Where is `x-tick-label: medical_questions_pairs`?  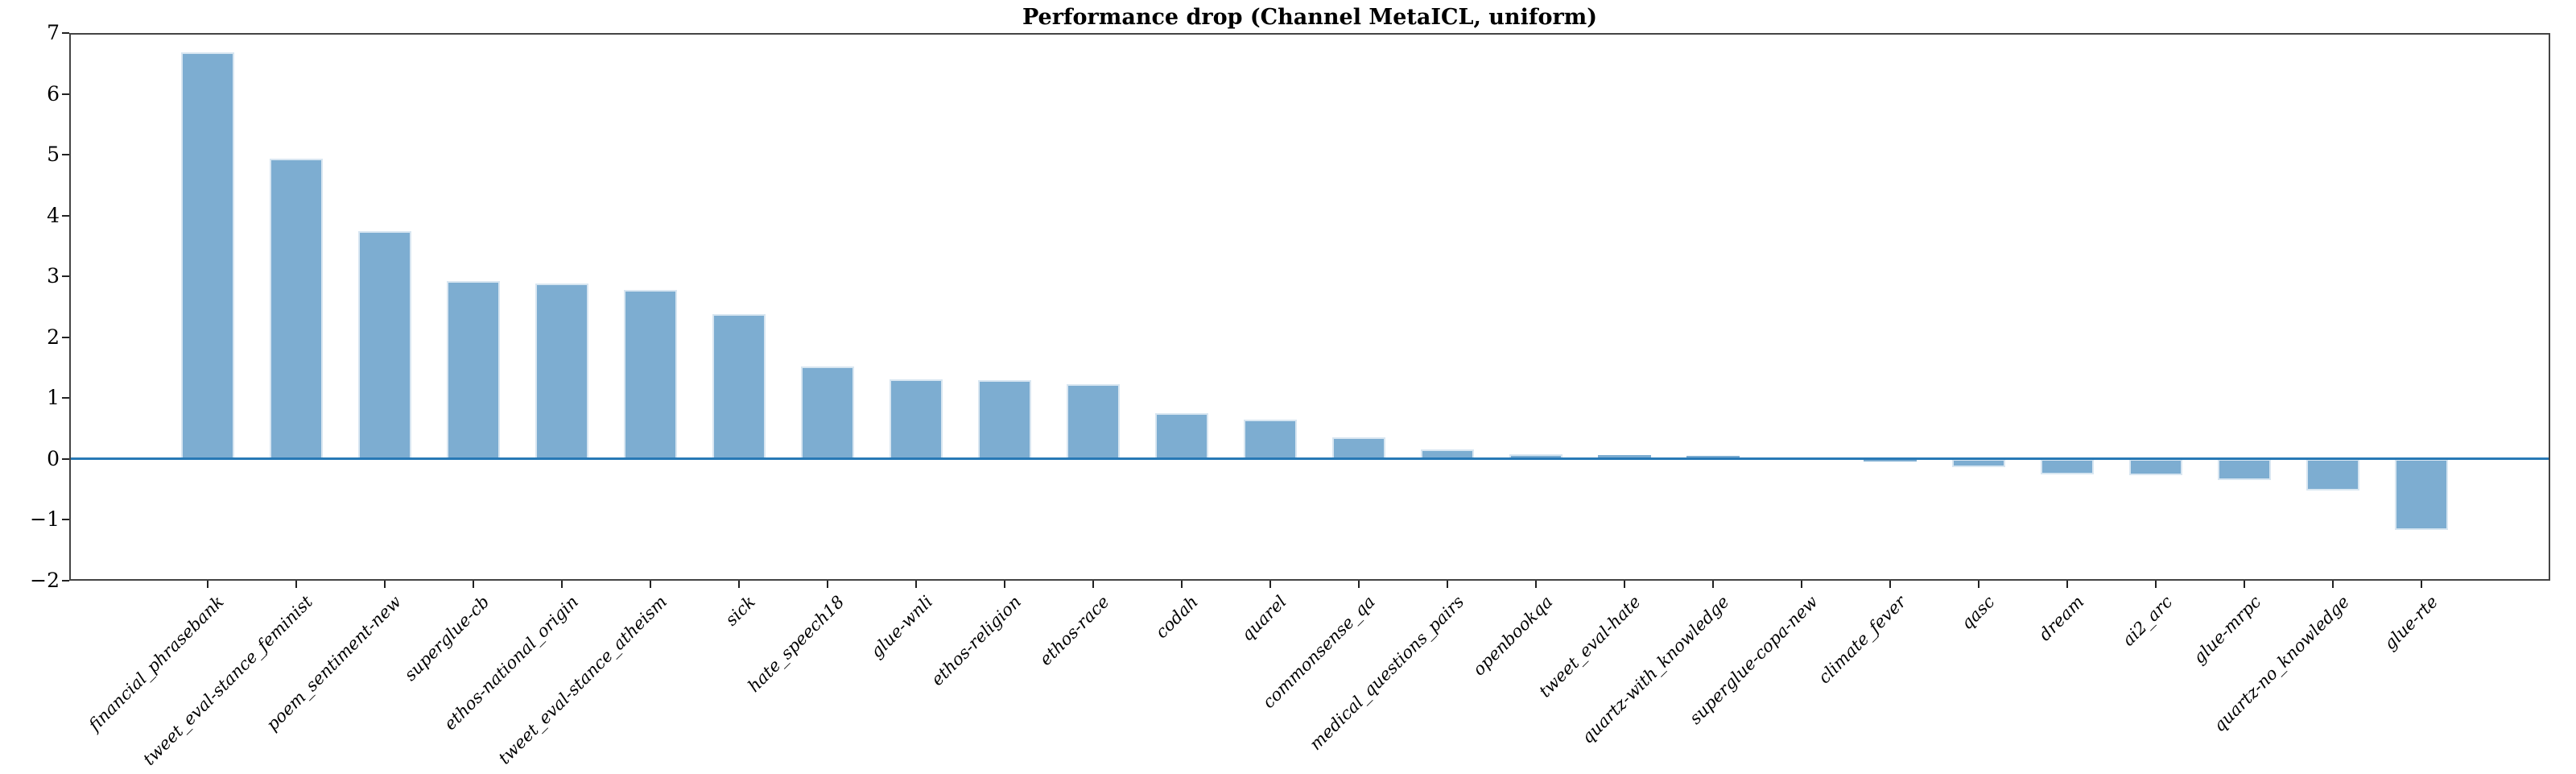 x-tick-label: medical_questions_pairs is located at coordinates (1386, 673).